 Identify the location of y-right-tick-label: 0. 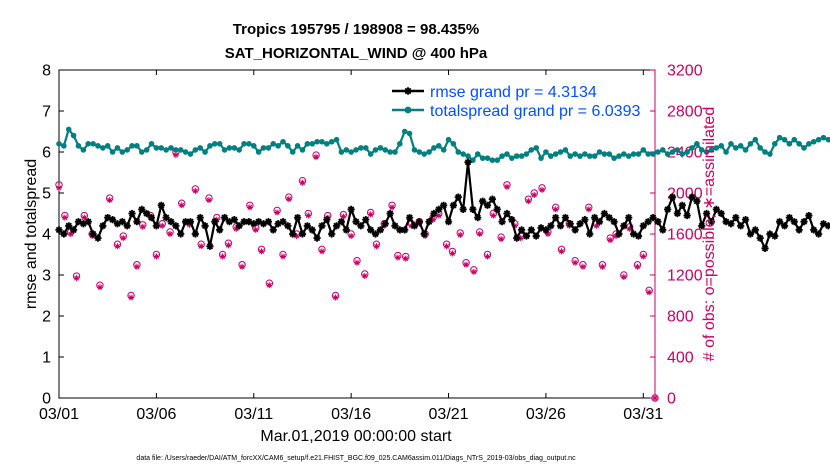
(671, 399).